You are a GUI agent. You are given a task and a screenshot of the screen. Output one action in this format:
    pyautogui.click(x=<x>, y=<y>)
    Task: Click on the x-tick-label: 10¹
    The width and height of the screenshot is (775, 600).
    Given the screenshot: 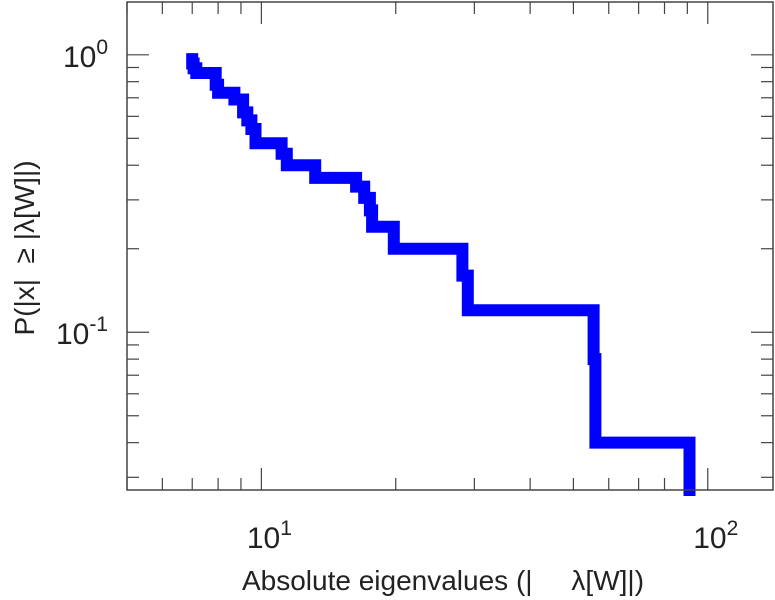 What is the action you would take?
    pyautogui.click(x=269, y=536)
    